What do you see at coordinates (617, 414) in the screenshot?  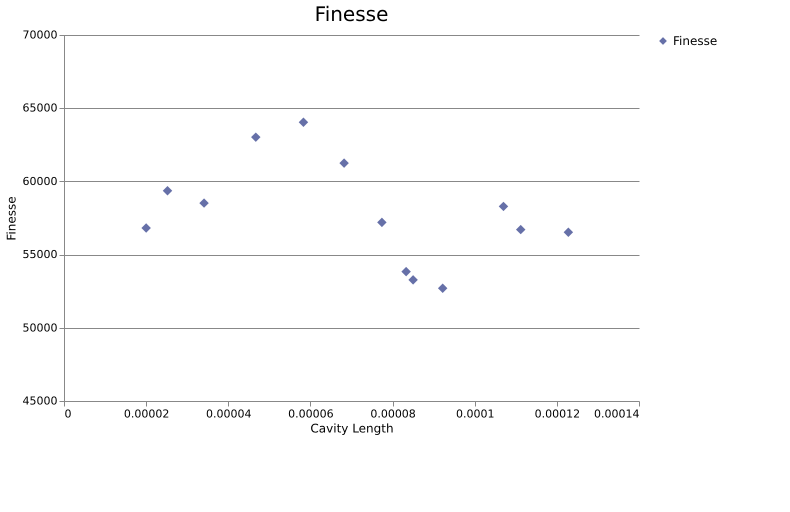 I see `x-tick-label: 0.00014` at bounding box center [617, 414].